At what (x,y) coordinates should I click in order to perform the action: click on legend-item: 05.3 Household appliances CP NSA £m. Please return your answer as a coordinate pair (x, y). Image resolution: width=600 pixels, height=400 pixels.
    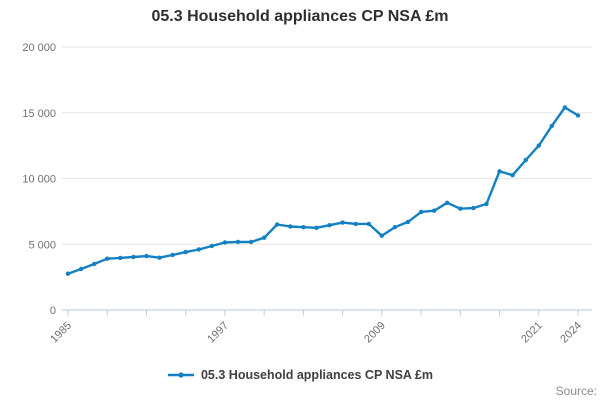
    Looking at the image, I should click on (300, 375).